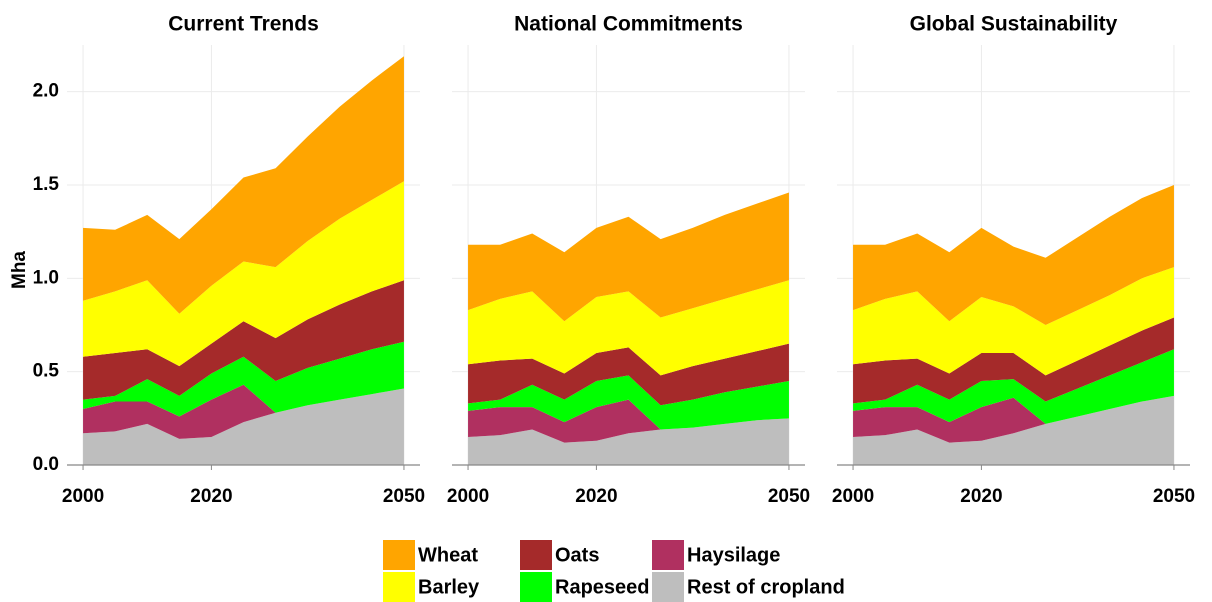 Image resolution: width=1212 pixels, height=602 pixels. Describe the element at coordinates (733, 555) in the screenshot. I see `legend-label: Haysilage` at that location.